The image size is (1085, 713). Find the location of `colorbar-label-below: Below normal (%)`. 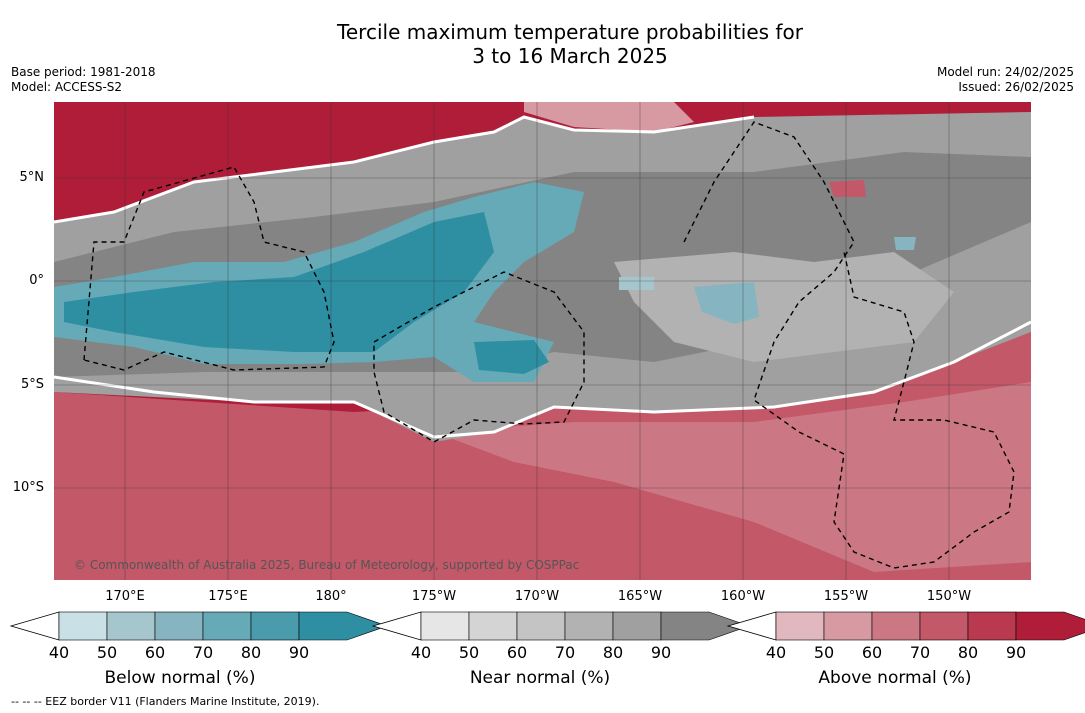

colorbar-label-below: Below normal (%) is located at coordinates (180, 678).